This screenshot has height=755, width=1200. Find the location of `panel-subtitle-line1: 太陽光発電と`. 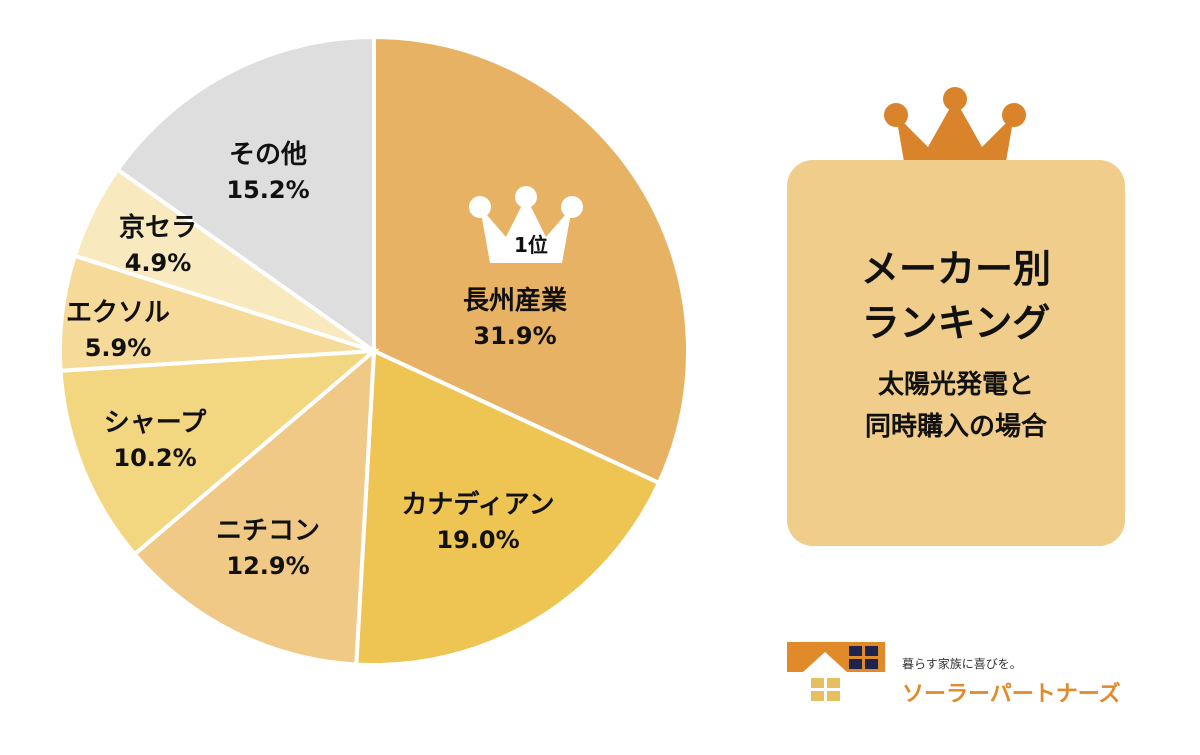

panel-subtitle-line1: 太陽光発電と is located at coordinates (955, 385).